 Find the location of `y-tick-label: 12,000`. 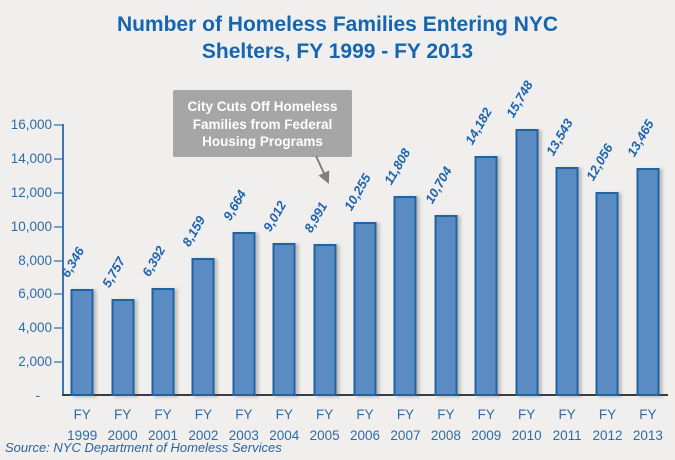

y-tick-label: 12,000 is located at coordinates (31, 192).